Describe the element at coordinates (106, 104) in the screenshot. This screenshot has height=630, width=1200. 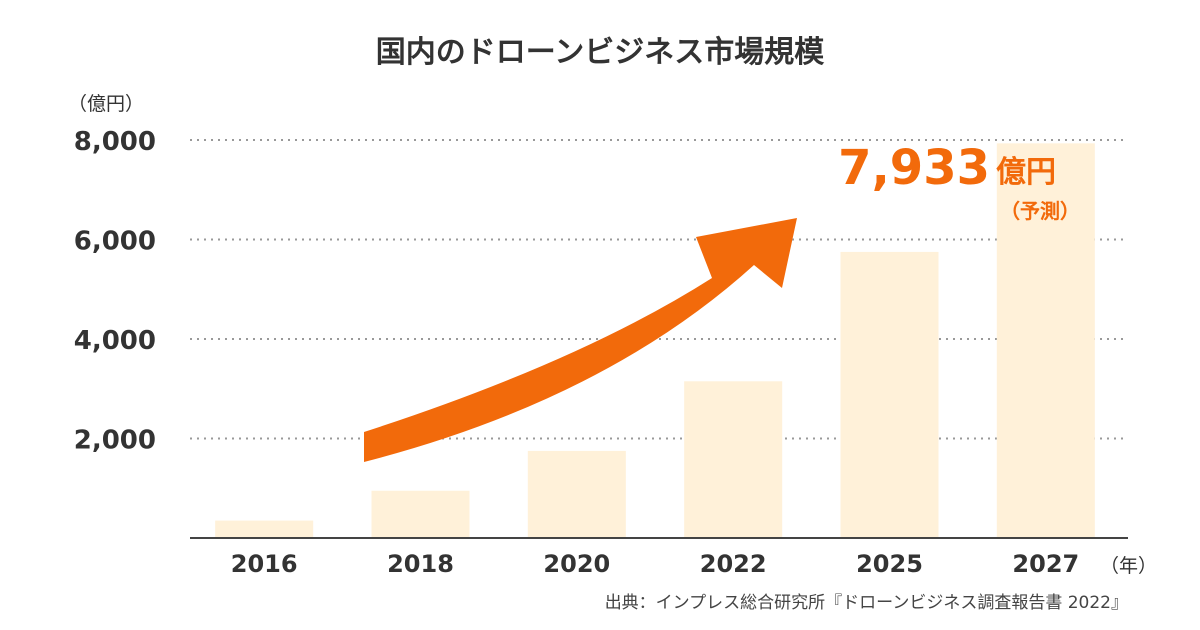
I see `y-axis-unit-label: （億円）` at that location.